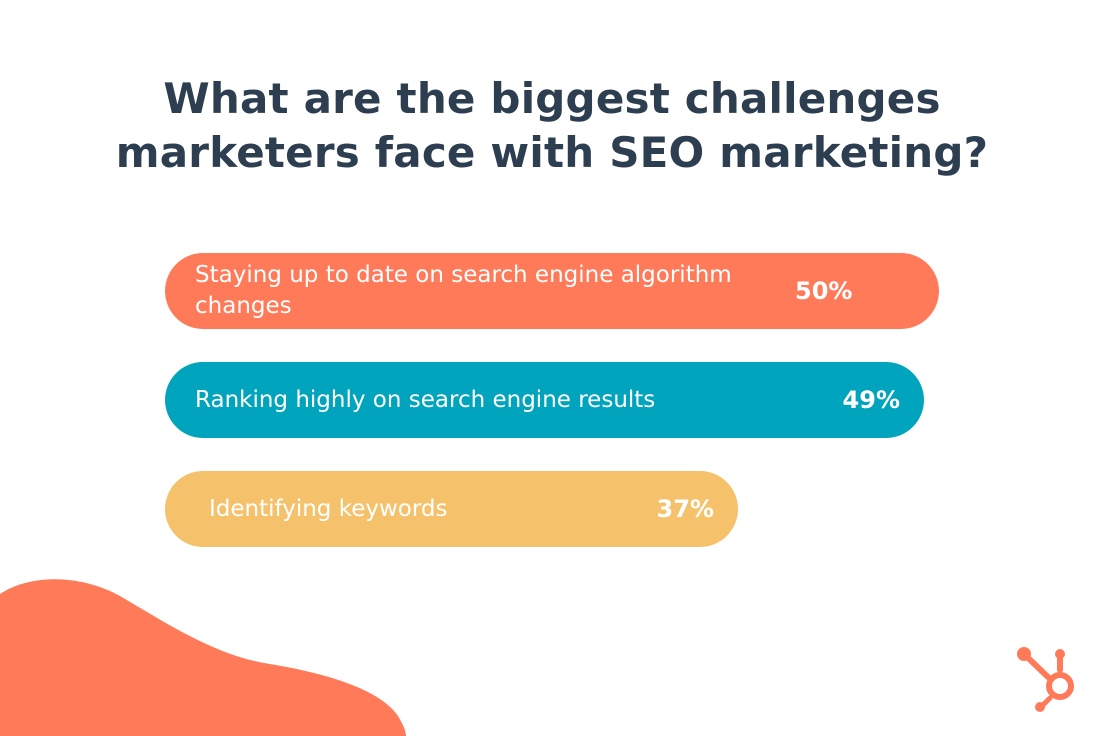 This screenshot has height=736, width=1104. I want to click on bar-value-label: 50%, so click(824, 291).